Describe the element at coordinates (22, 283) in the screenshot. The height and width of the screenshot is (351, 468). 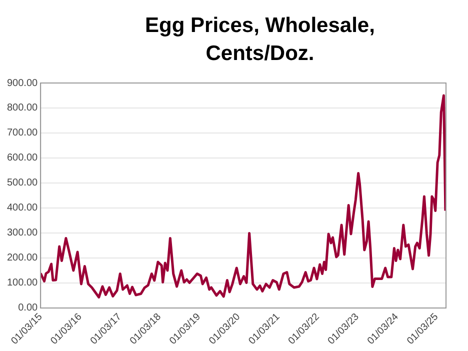
I see `y-tick-label: 100.00` at that location.